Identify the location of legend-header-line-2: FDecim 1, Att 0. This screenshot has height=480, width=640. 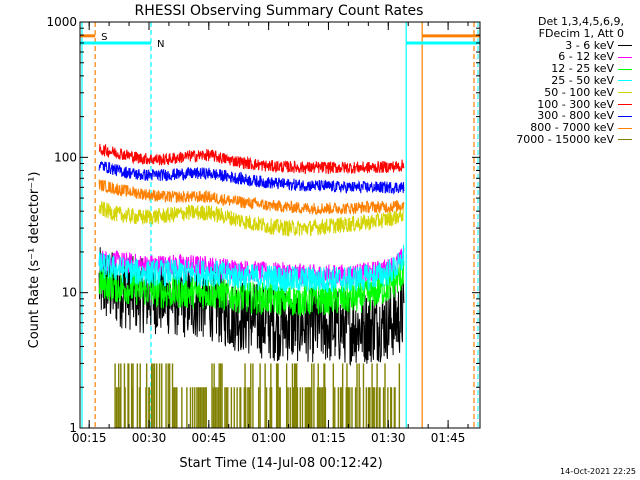
(581, 33).